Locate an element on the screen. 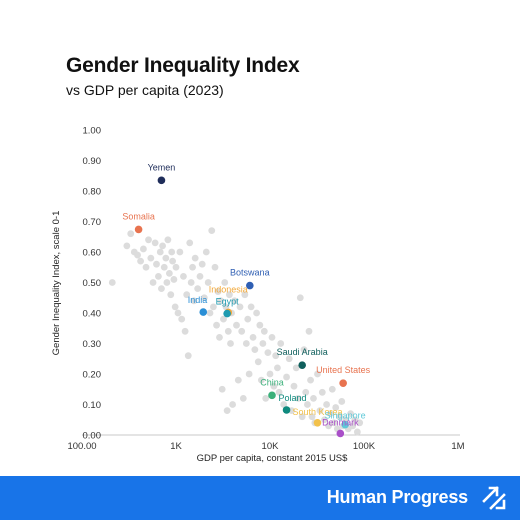 The image size is (520, 520). y-tick-label: 0.70 is located at coordinates (92, 222).